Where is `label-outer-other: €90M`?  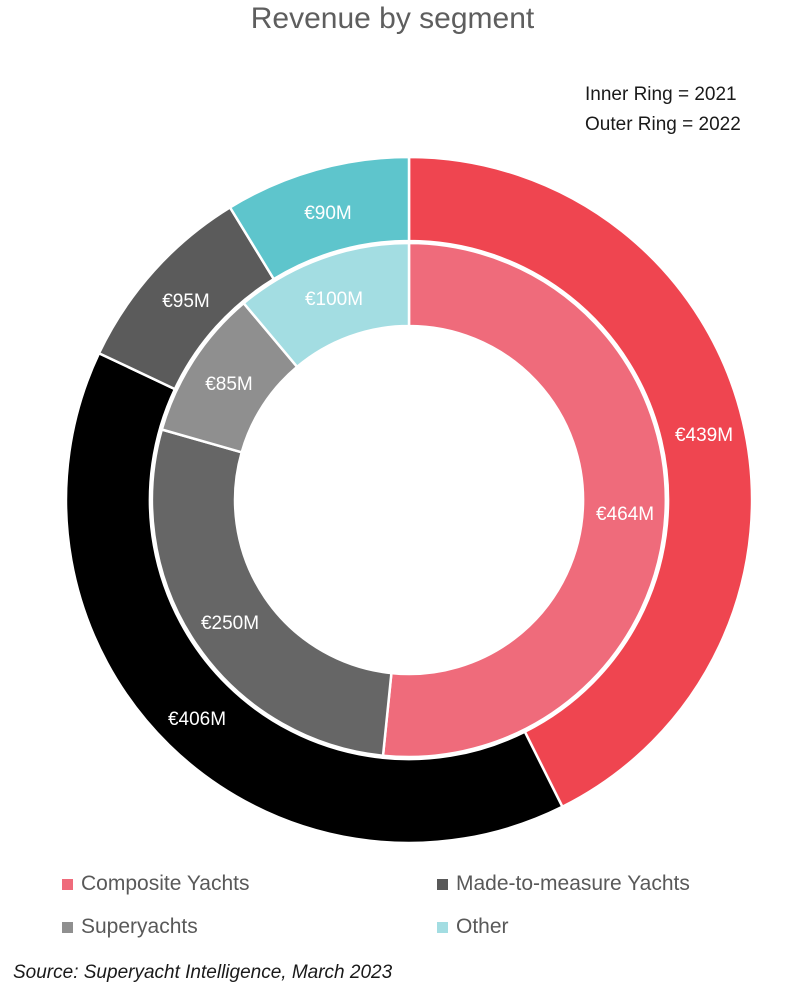
label-outer-other: €90M is located at coordinates (328, 213).